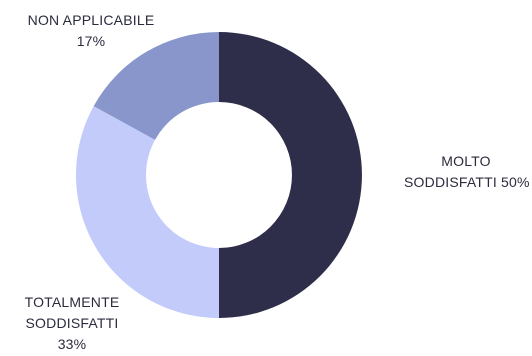 The image size is (532, 356). Describe the element at coordinates (156, 86) in the screenshot. I see `slice-non-applicabile` at that location.